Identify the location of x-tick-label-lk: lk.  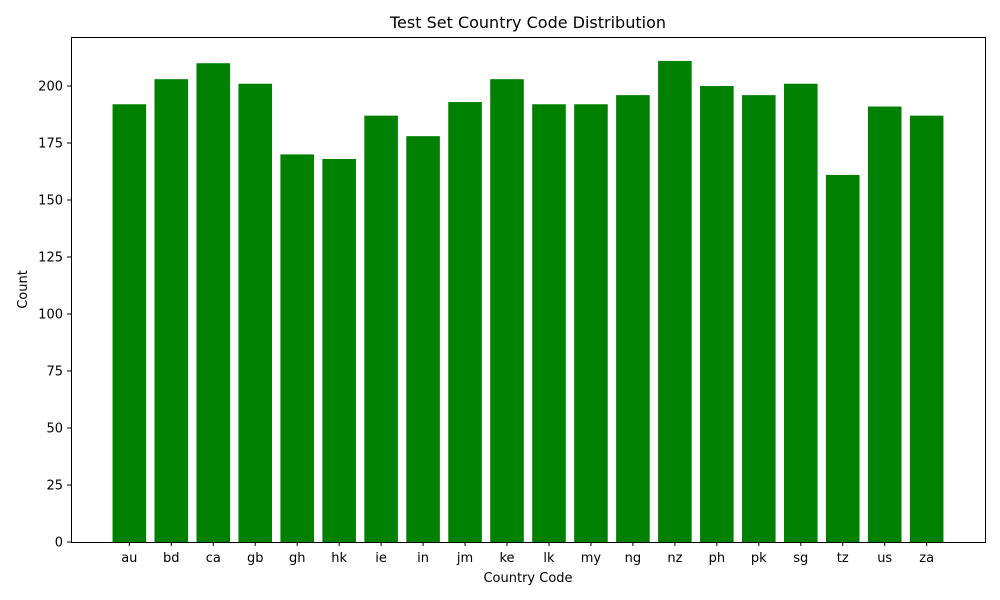
(549, 558).